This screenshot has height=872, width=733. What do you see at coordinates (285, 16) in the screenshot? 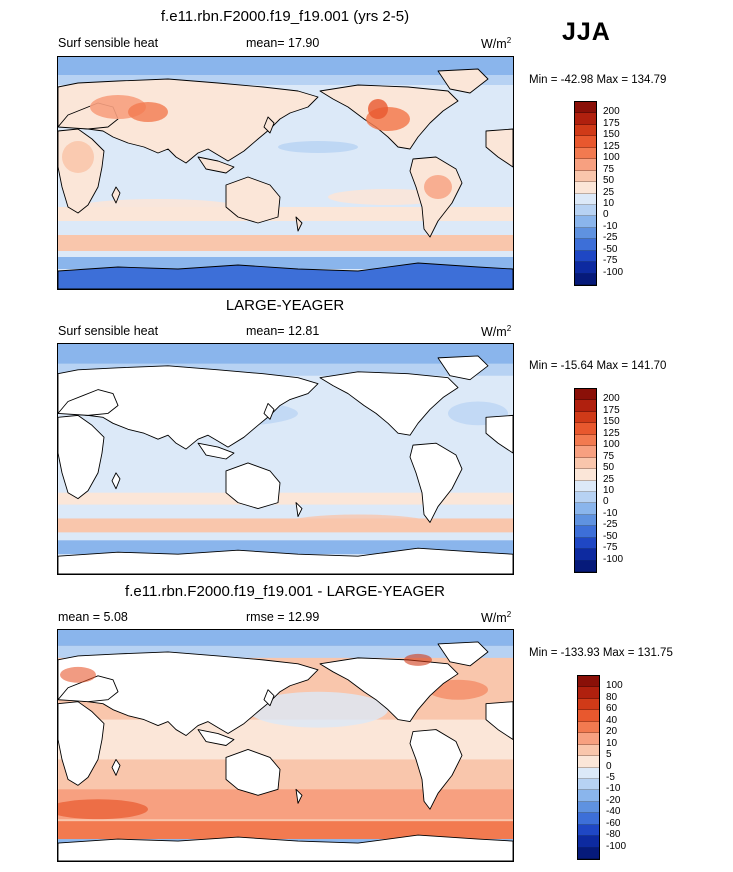
I see `panel-1-title: f.e11.rbn.F2000.f19_f19.001 (yrs 2-5)` at bounding box center [285, 16].